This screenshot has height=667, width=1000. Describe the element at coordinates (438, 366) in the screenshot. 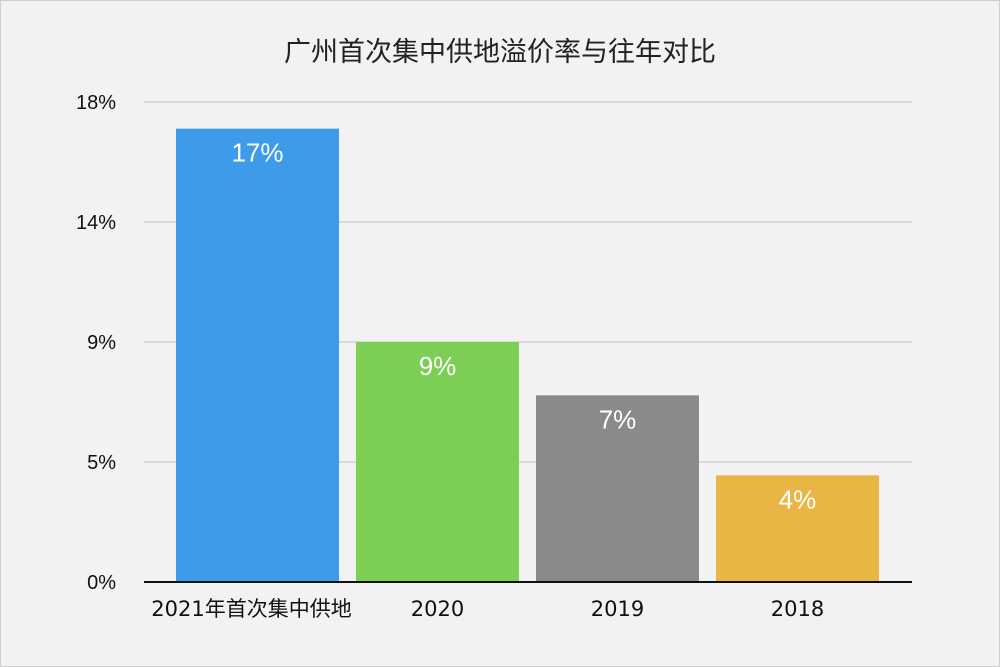

I see `data-label: 9%` at that location.